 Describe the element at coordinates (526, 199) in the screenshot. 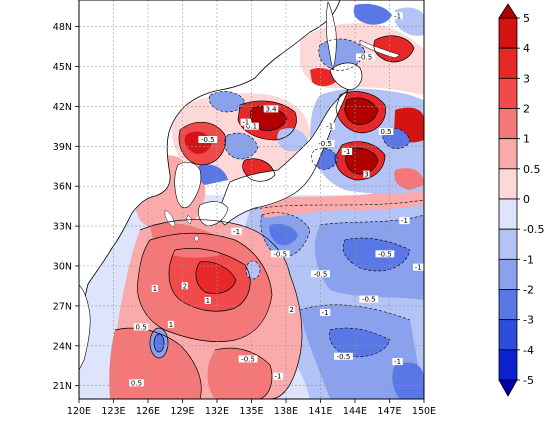

I see `colorbar-label: 0` at that location.